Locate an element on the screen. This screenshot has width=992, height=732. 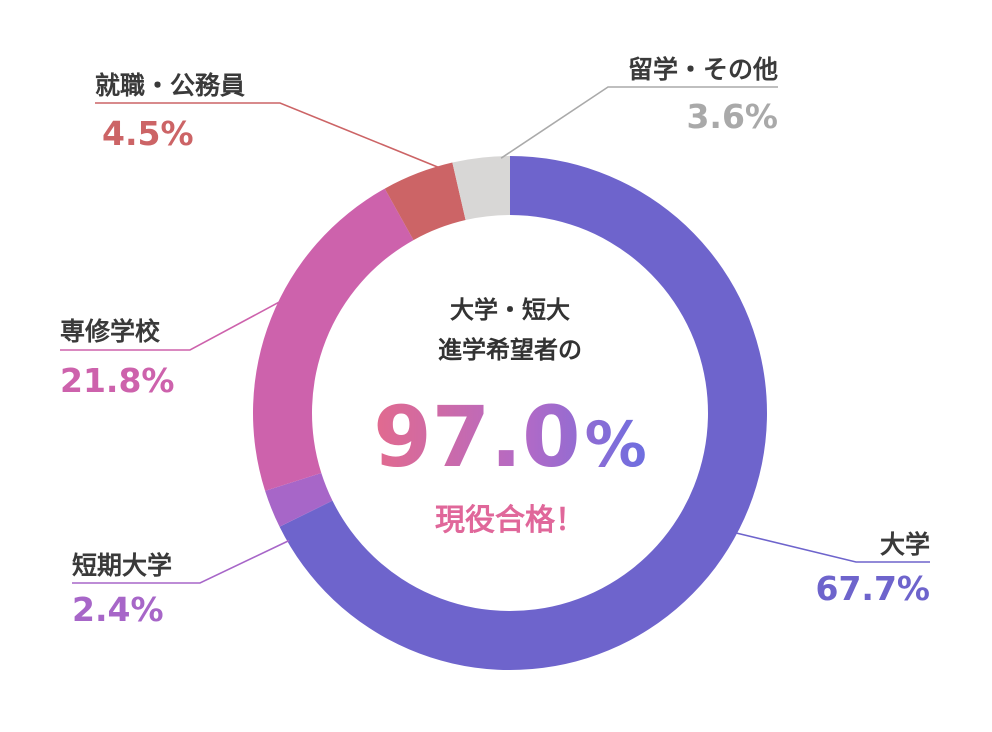
category-label-ryugaku: 留学・その他 is located at coordinates (703, 69).